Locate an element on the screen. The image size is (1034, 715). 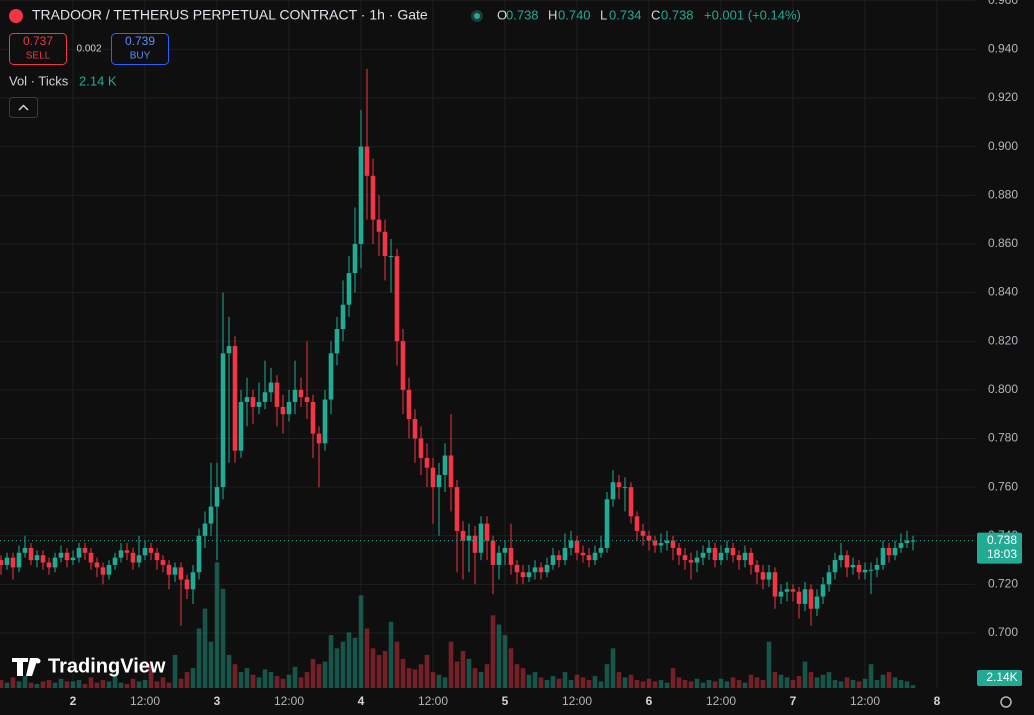
change: +0.001 (+0.14%) is located at coordinates (752, 14).